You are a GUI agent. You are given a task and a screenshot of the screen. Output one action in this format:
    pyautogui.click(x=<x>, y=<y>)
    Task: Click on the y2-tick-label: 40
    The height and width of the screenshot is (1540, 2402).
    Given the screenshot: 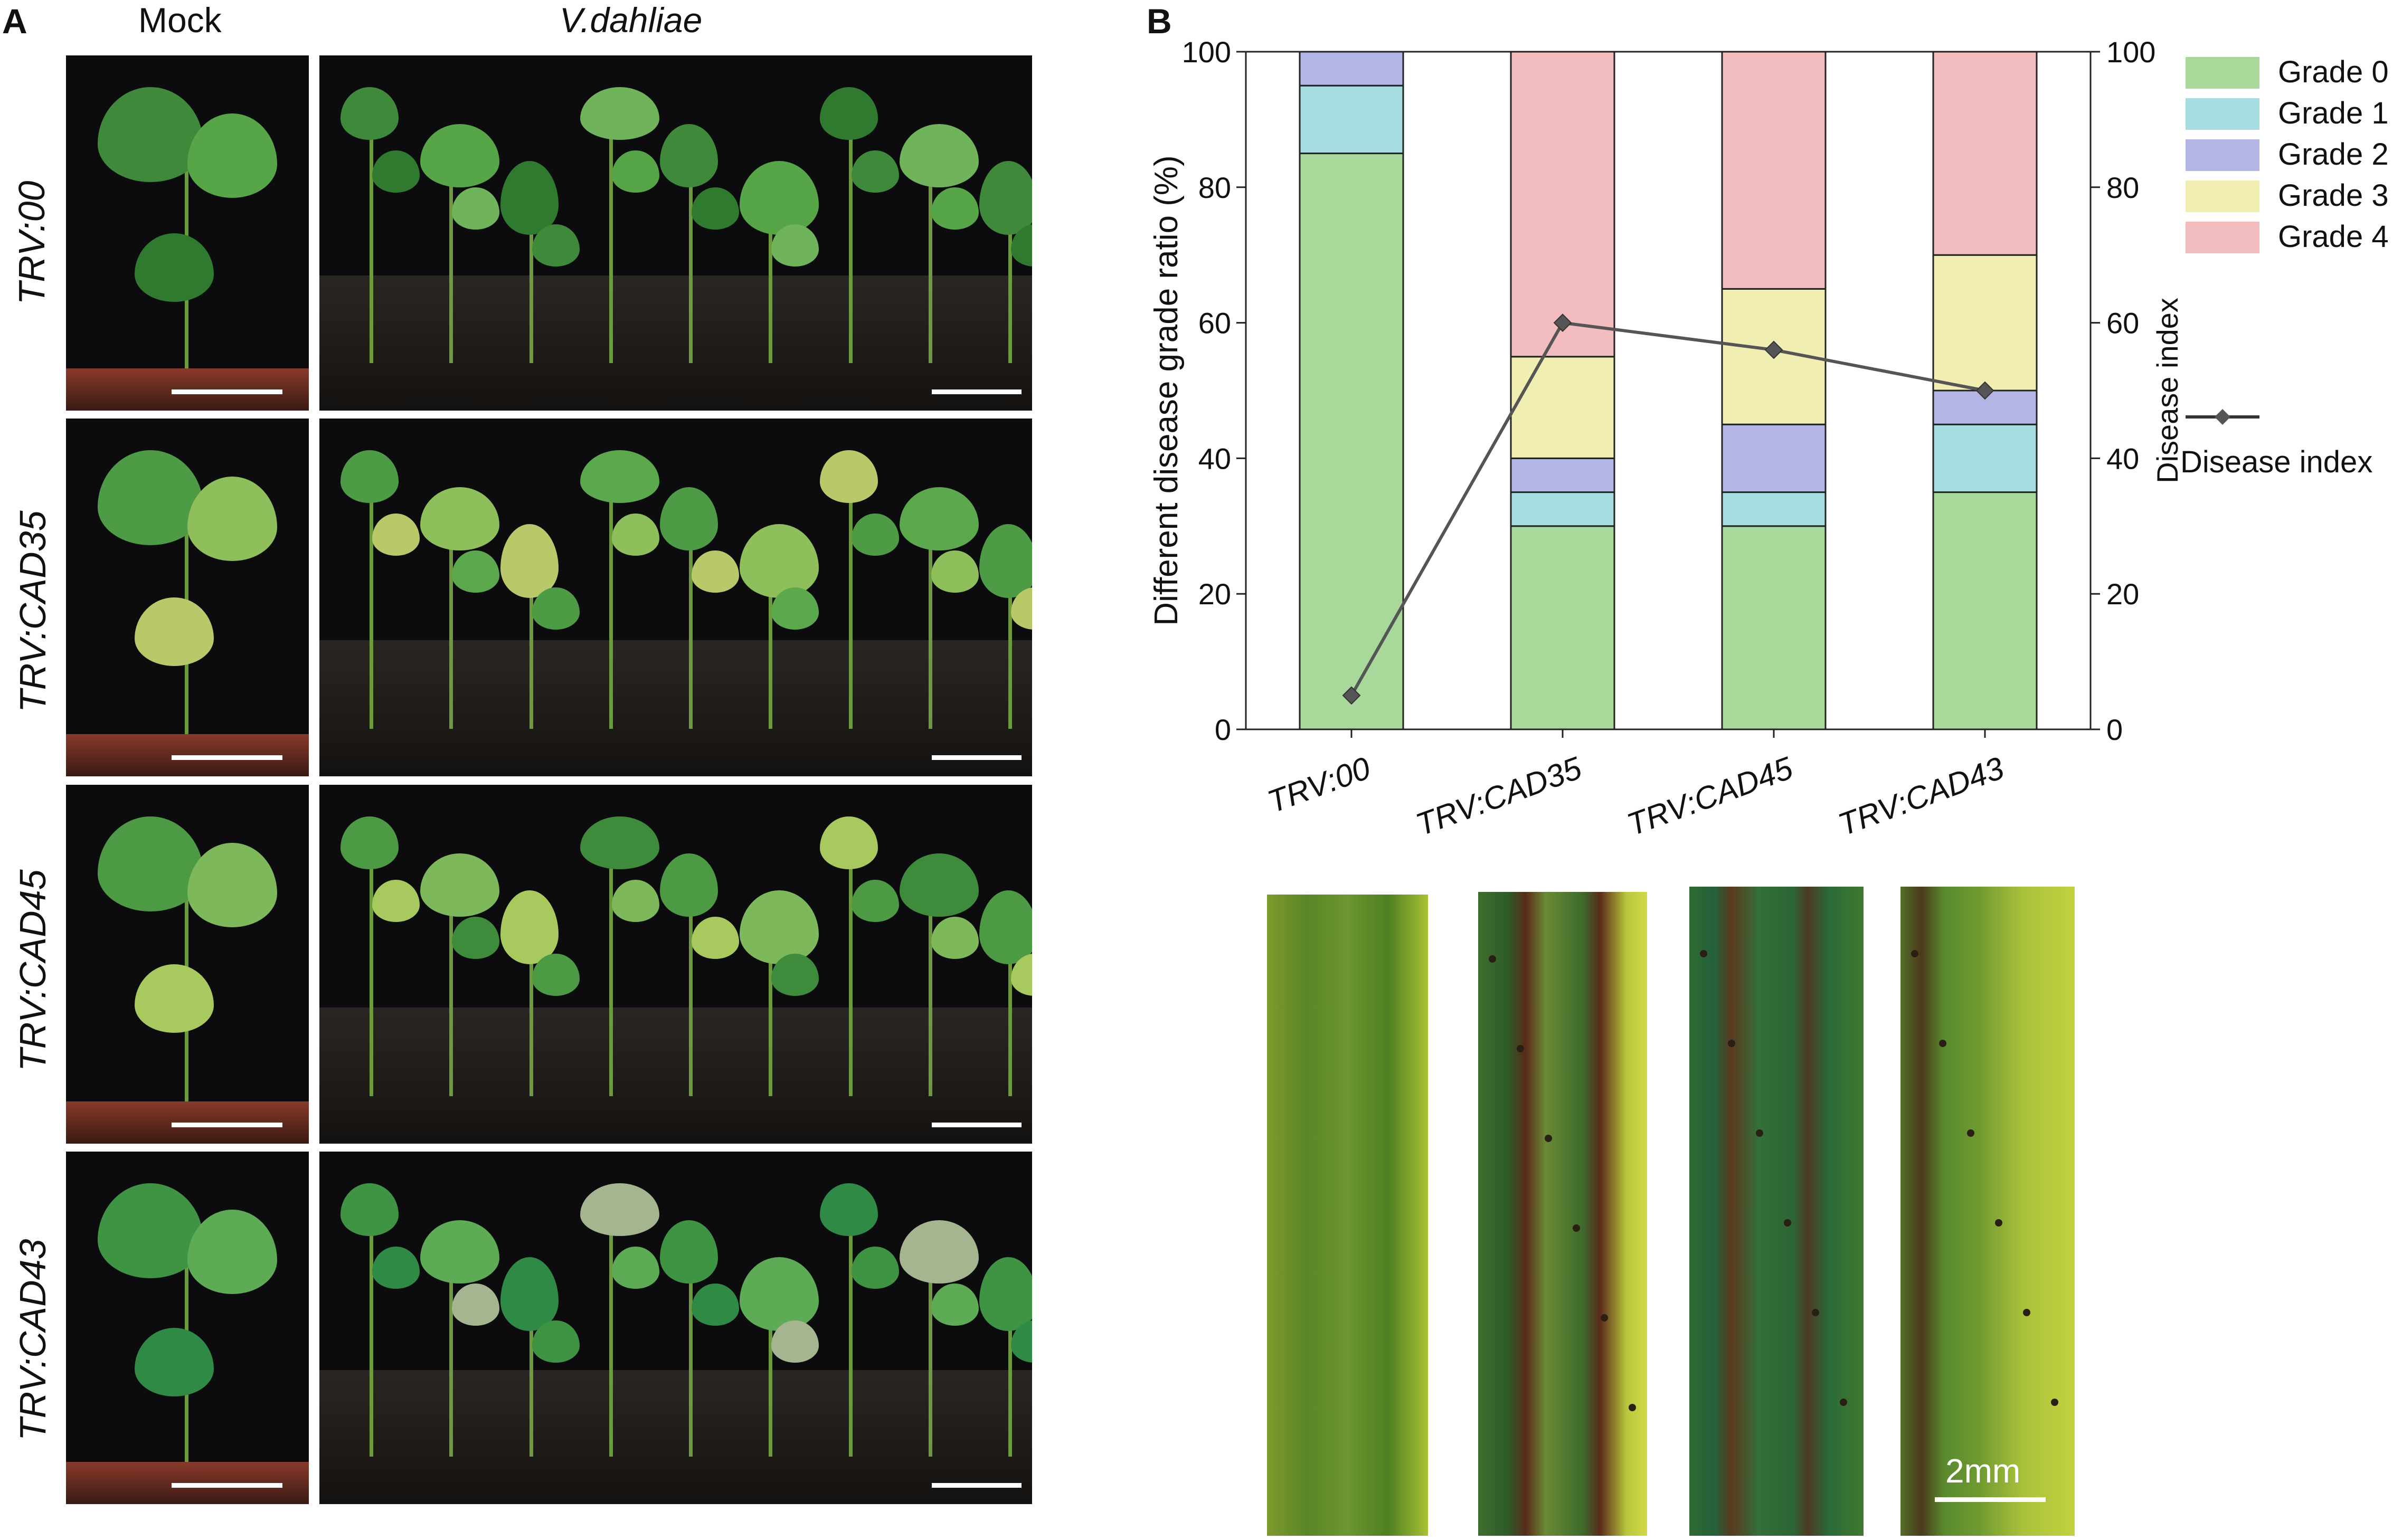 What is the action you would take?
    pyautogui.click(x=2122, y=459)
    